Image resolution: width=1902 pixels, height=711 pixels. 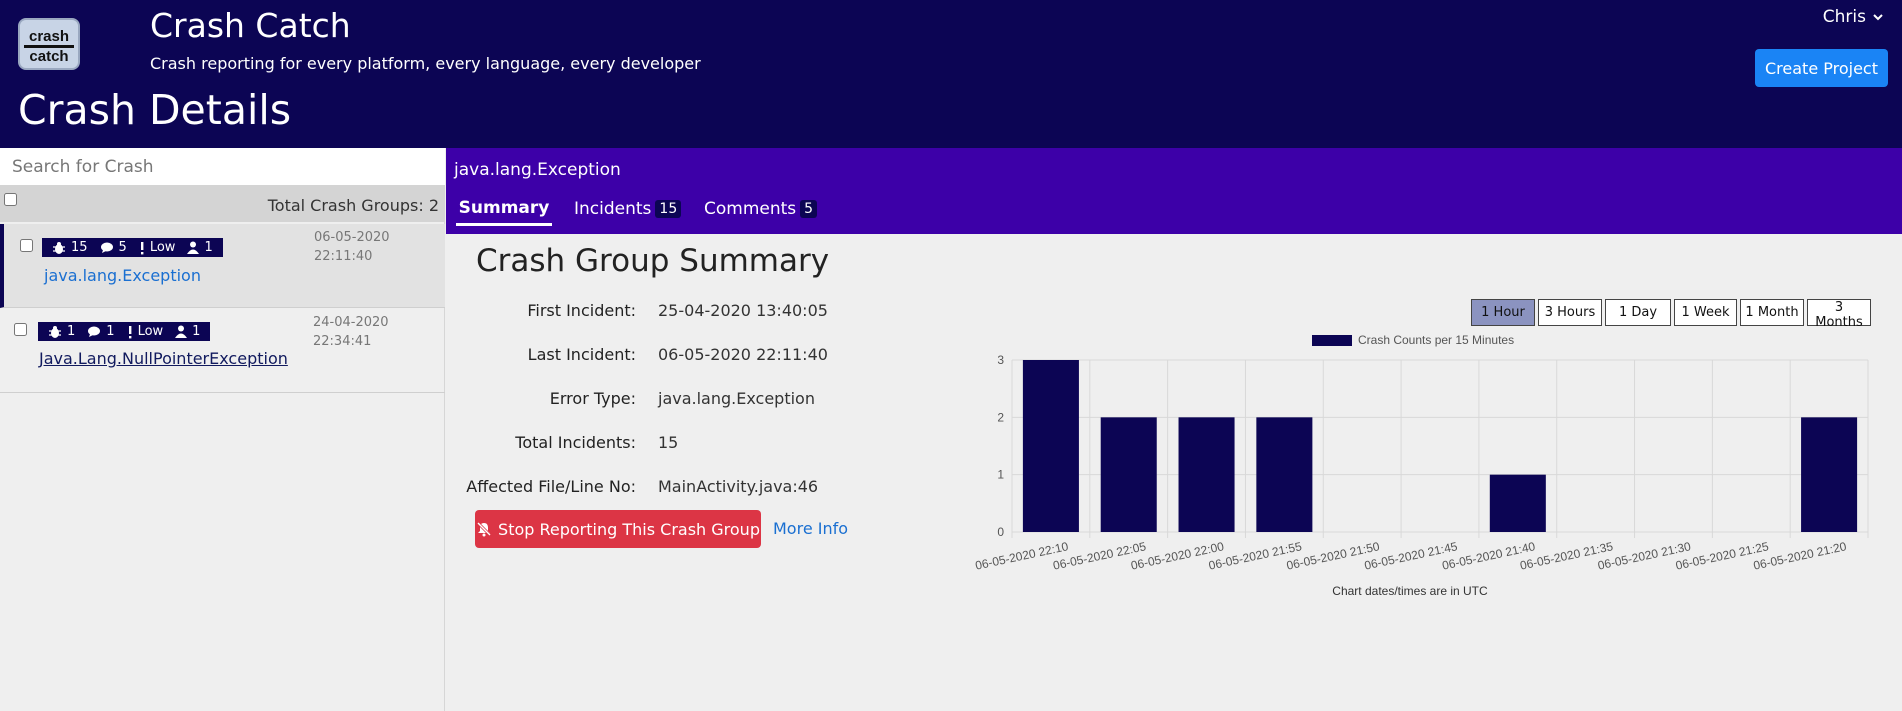 I want to click on legend-swatch, so click(x=1332, y=340).